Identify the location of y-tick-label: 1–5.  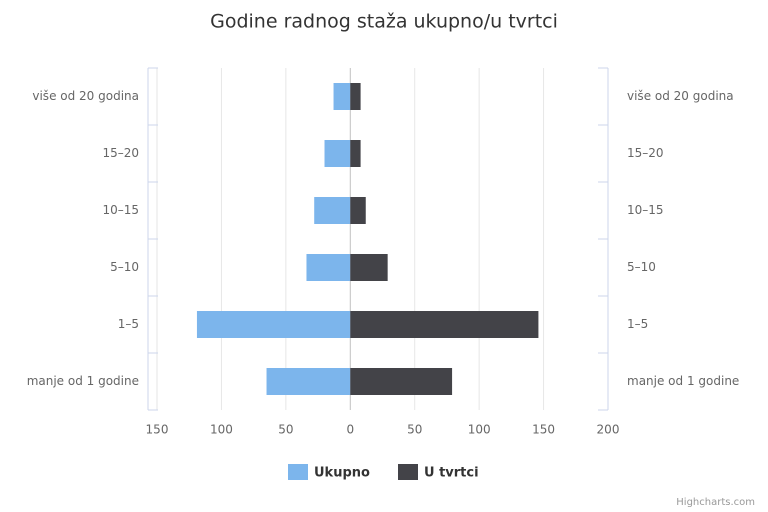
(128, 324).